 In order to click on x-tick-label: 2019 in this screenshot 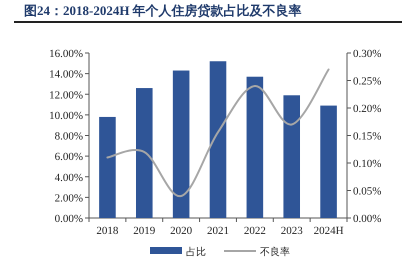, I will do `click(144, 231)`.